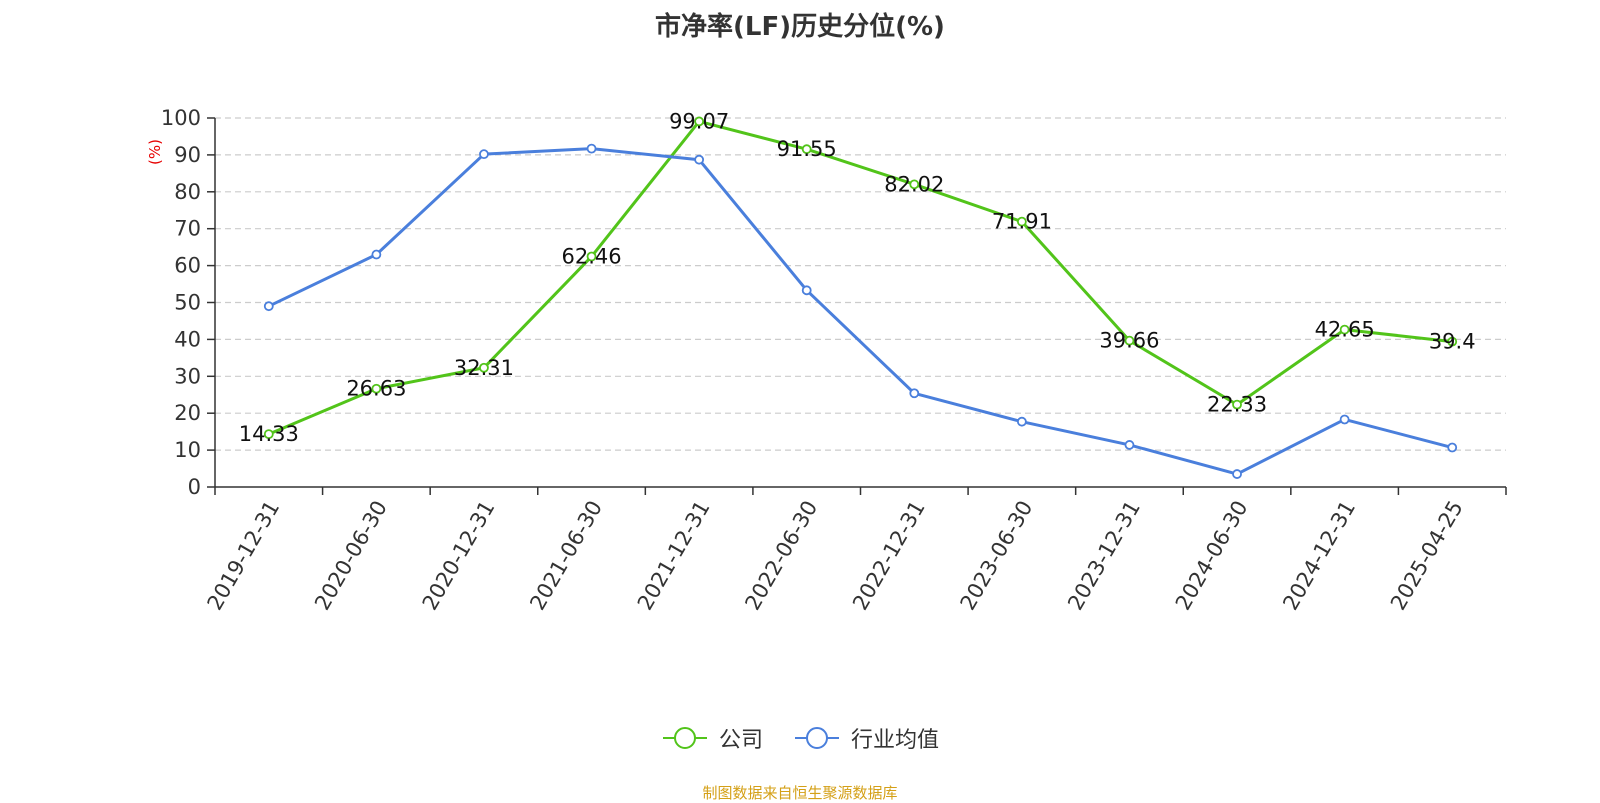  I want to click on data-label: 99.07, so click(699, 121).